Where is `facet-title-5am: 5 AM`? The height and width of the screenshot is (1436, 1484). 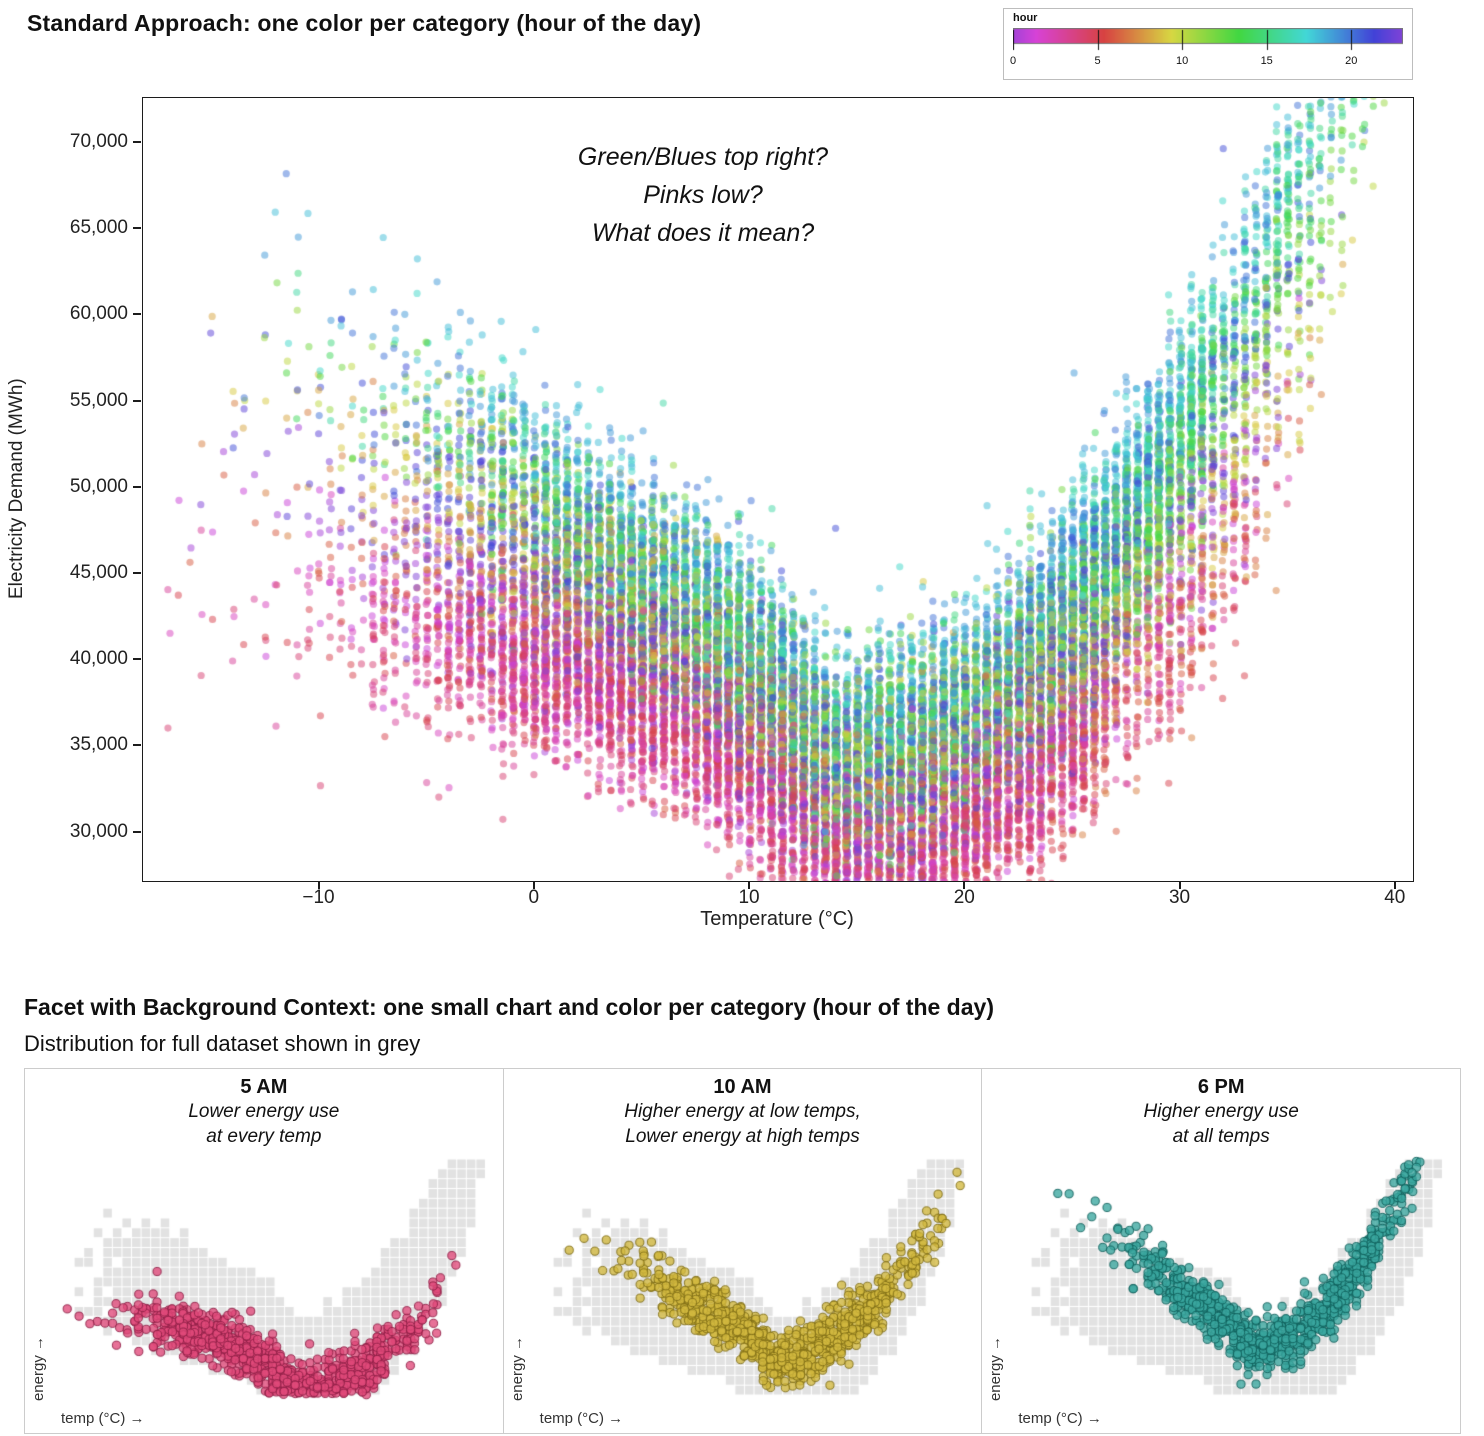
facet-title-5am: 5 AM is located at coordinates (264, 1087).